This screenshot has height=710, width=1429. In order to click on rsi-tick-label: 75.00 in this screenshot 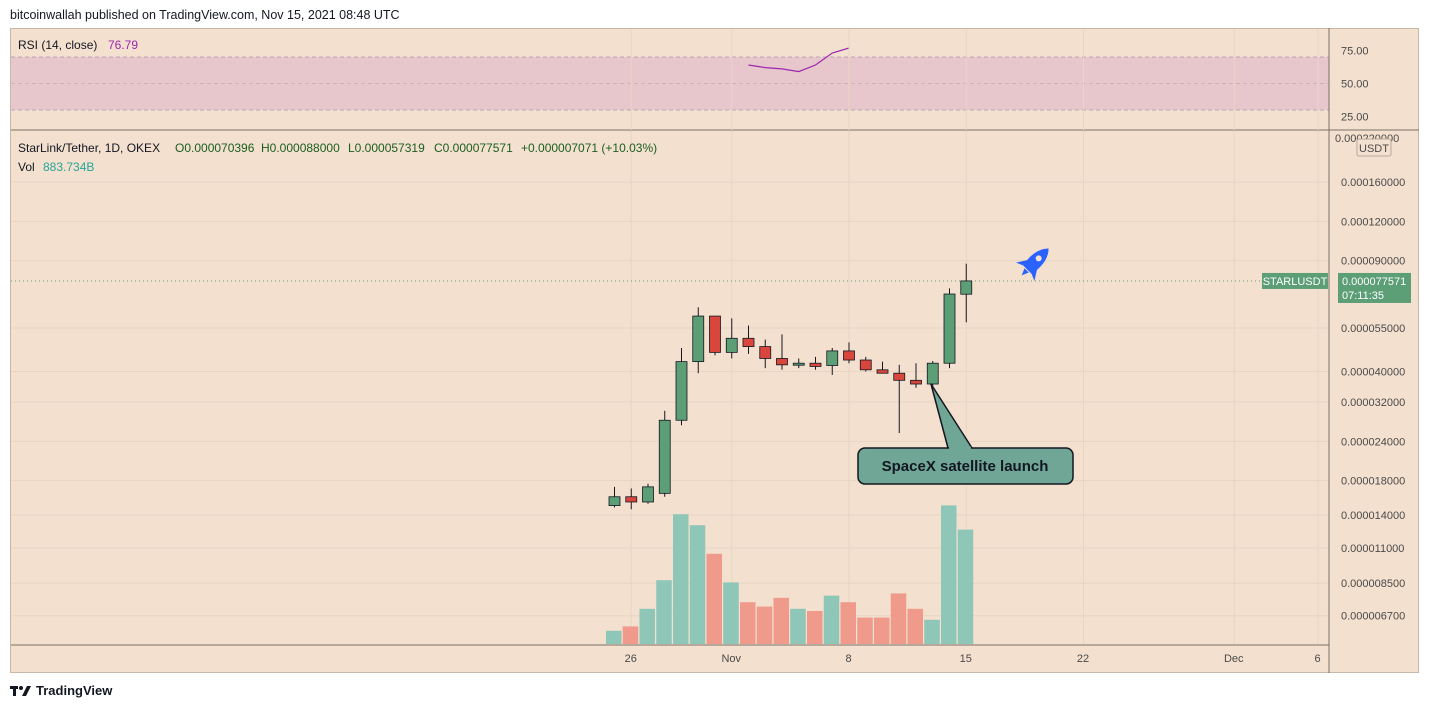, I will do `click(1355, 51)`.